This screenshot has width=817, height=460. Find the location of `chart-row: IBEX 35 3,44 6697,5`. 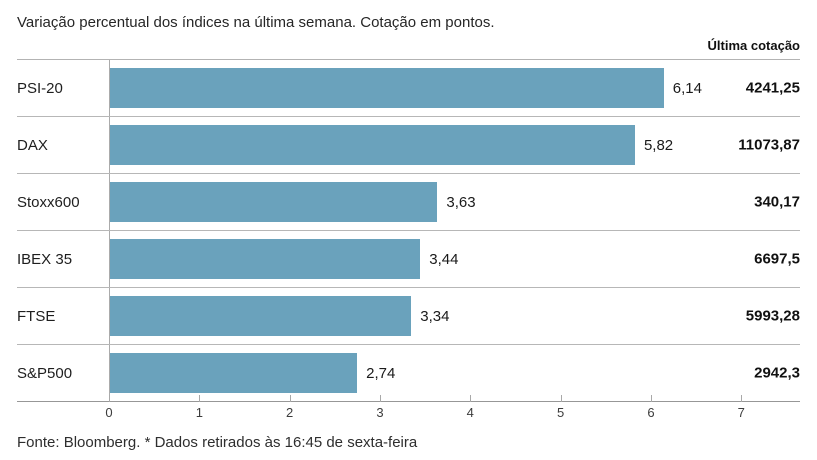

chart-row: IBEX 35 3,44 6697,5 is located at coordinates (408, 259).